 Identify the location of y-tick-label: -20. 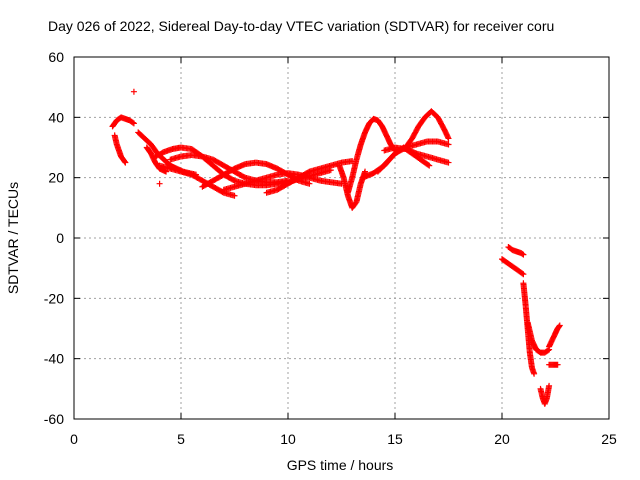
(54, 298).